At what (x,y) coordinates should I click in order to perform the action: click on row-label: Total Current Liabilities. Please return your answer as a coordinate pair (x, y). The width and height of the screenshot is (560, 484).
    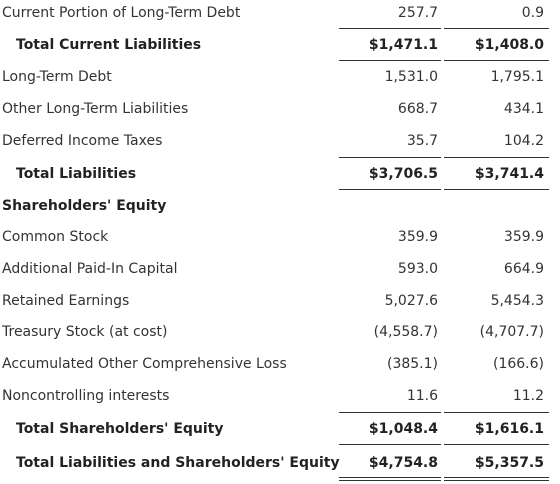
    Looking at the image, I should click on (109, 45).